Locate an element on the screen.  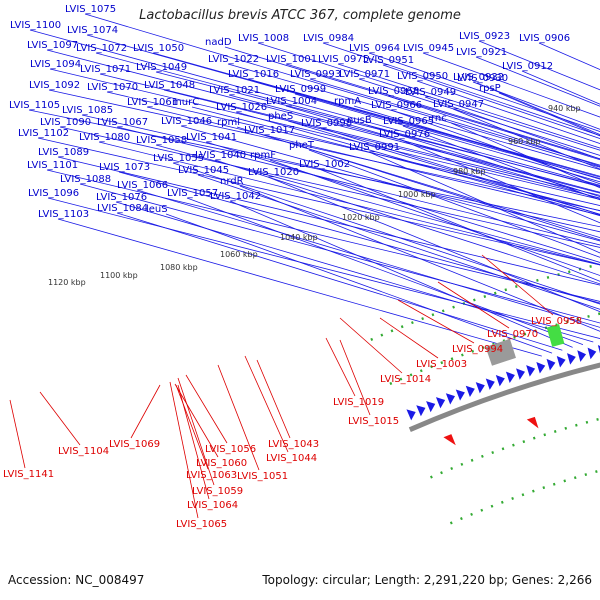
forward-gene-label: LVIS_1076 is located at coordinates (121, 197).